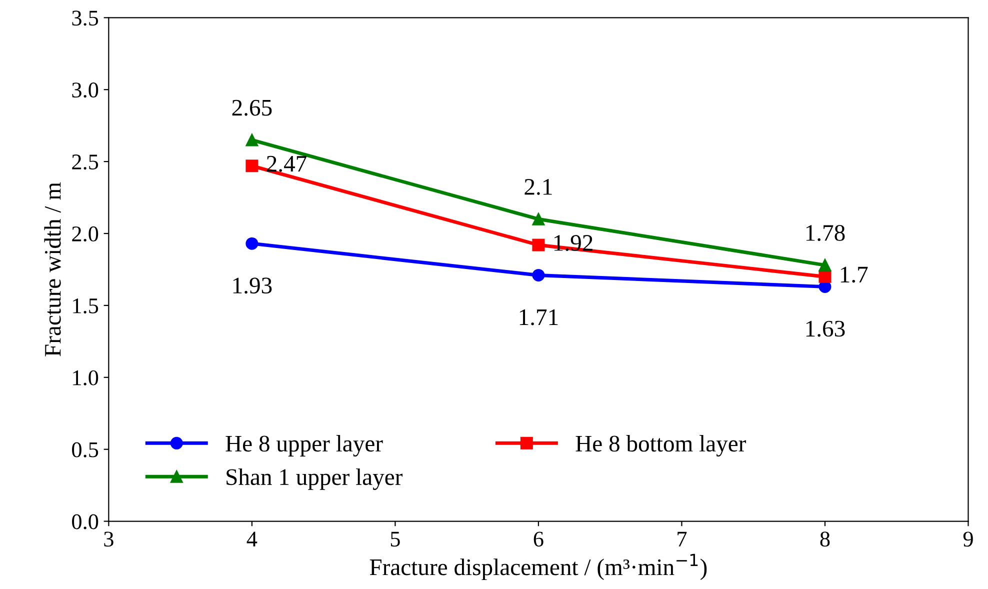  Describe the element at coordinates (825, 539) in the screenshot. I see `x-tick-label: 8` at that location.